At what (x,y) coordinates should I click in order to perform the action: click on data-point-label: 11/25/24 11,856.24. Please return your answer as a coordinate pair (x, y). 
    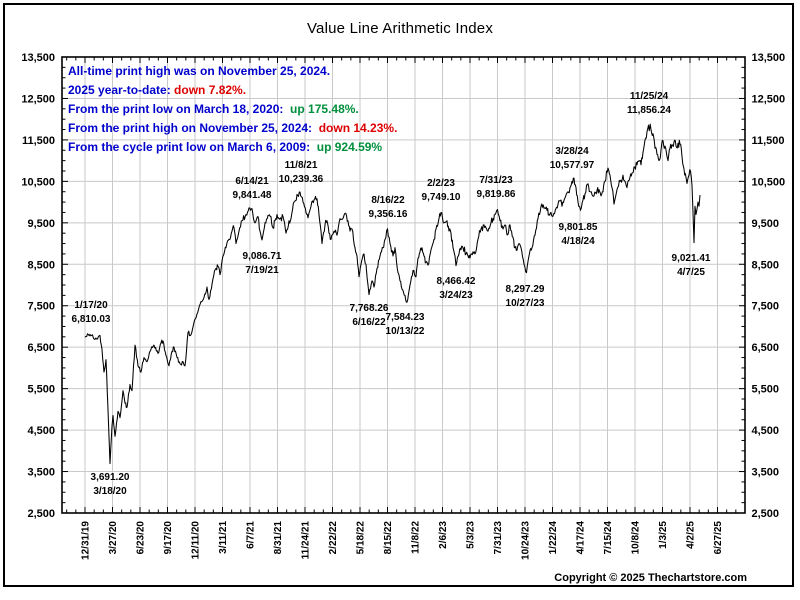
    Looking at the image, I should click on (649, 104).